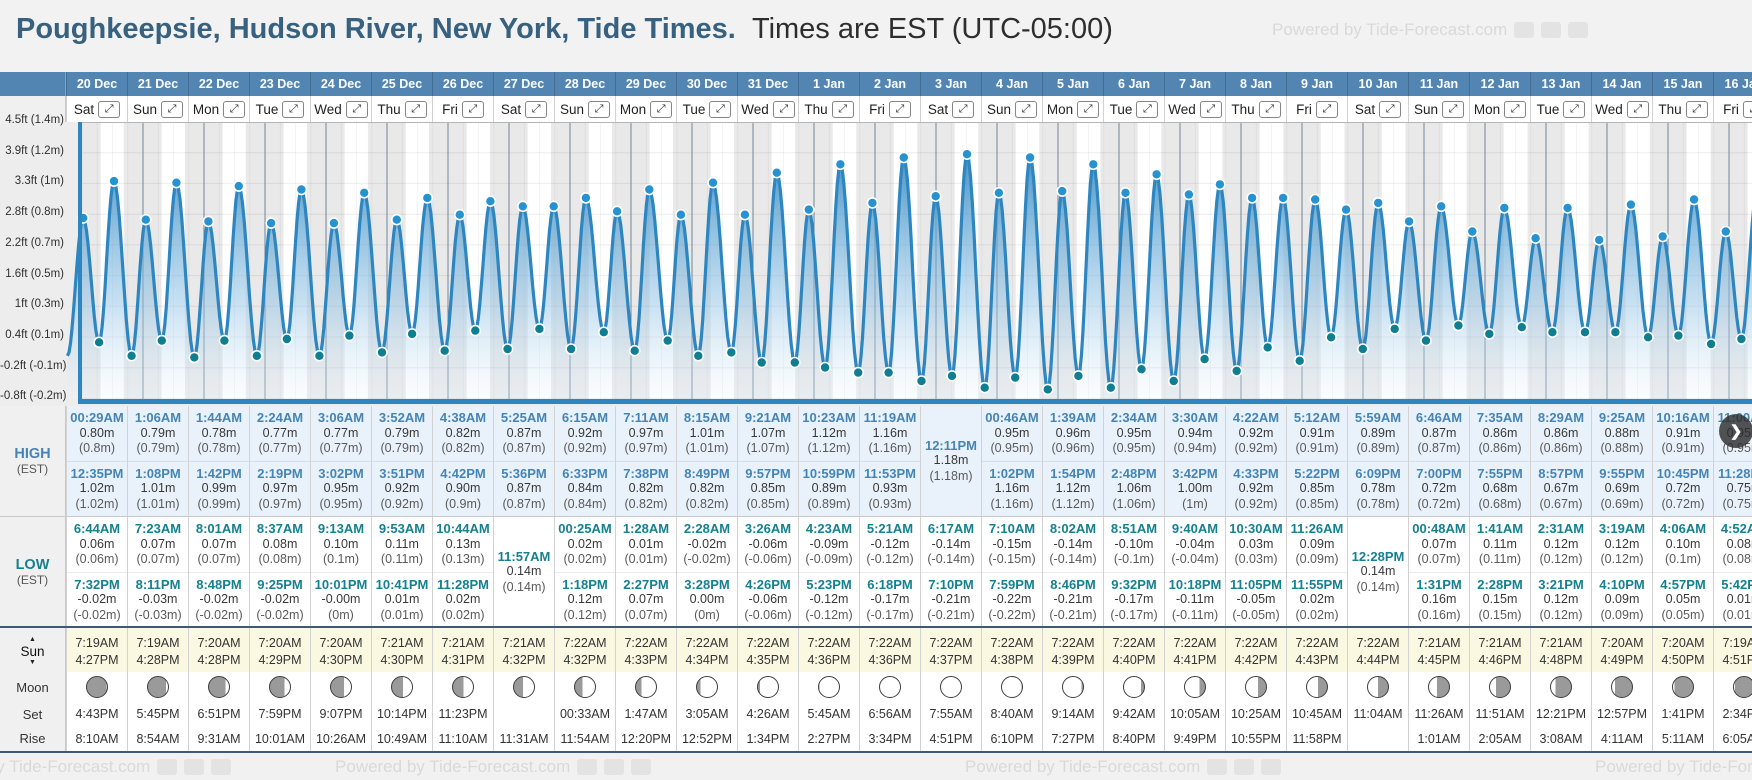 This screenshot has width=1752, height=780. What do you see at coordinates (1134, 473) in the screenshot?
I see `tide-time: 2:48PM` at bounding box center [1134, 473].